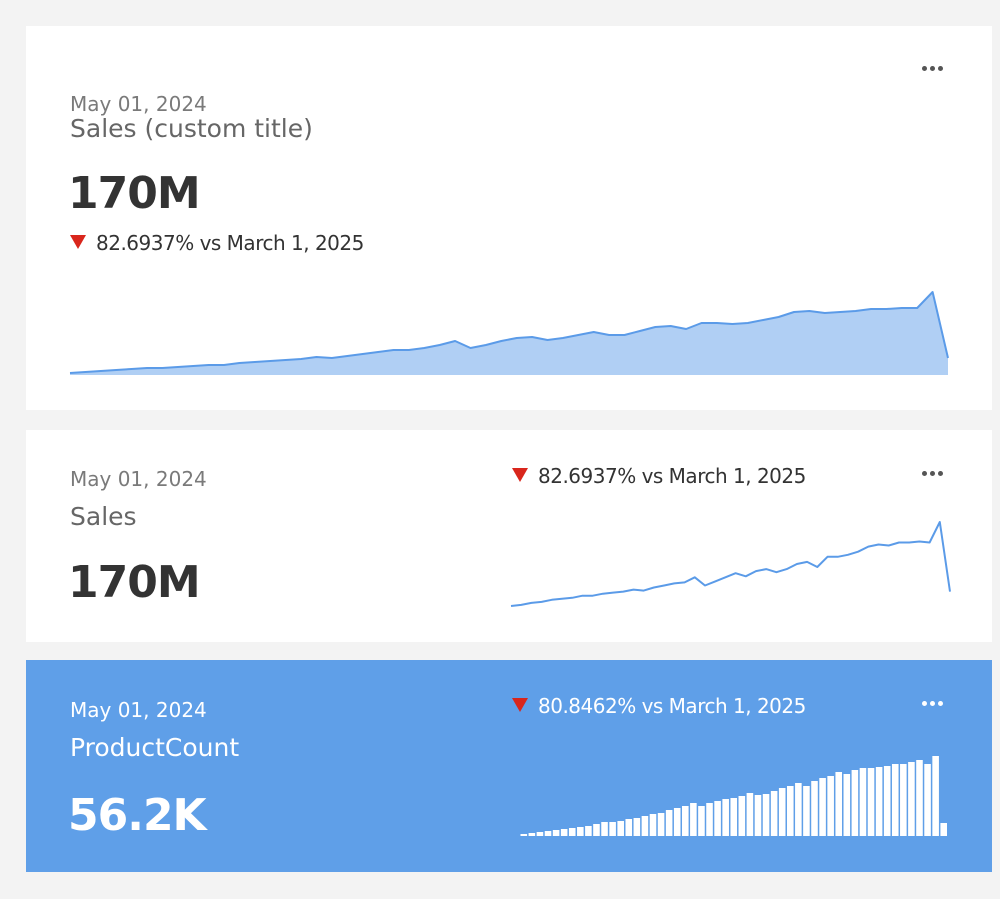  What do you see at coordinates (137, 815) in the screenshot?
I see `card-value: 56.2K` at bounding box center [137, 815].